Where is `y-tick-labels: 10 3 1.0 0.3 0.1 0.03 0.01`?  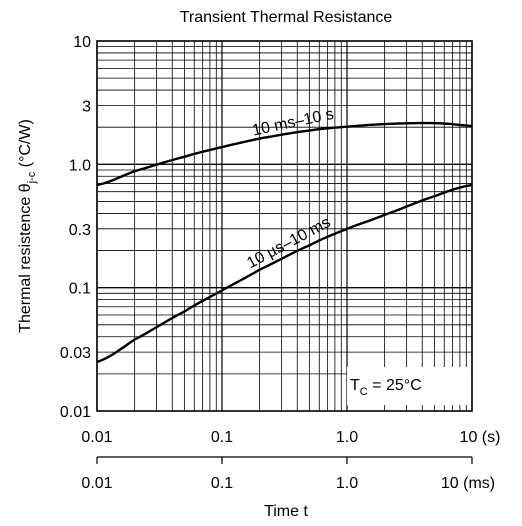
y-tick-labels: 10 3 1.0 0.3 0.1 0.03 0.01 is located at coordinates (75, 227).